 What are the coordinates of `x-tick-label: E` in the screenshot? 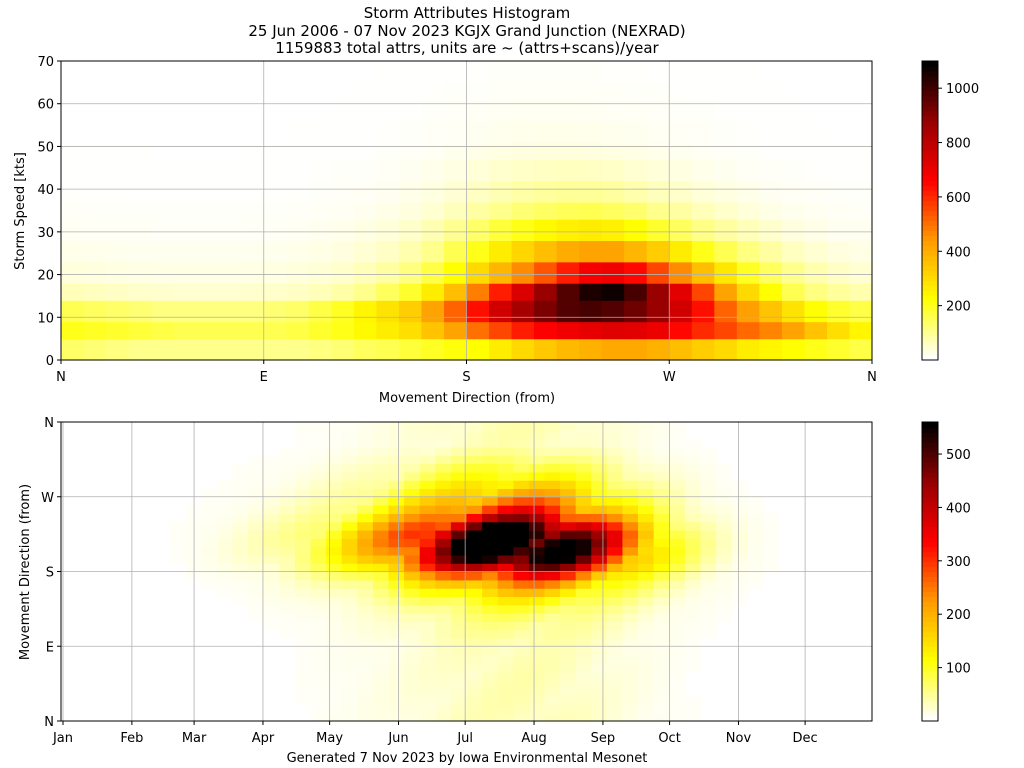 It's located at (264, 377).